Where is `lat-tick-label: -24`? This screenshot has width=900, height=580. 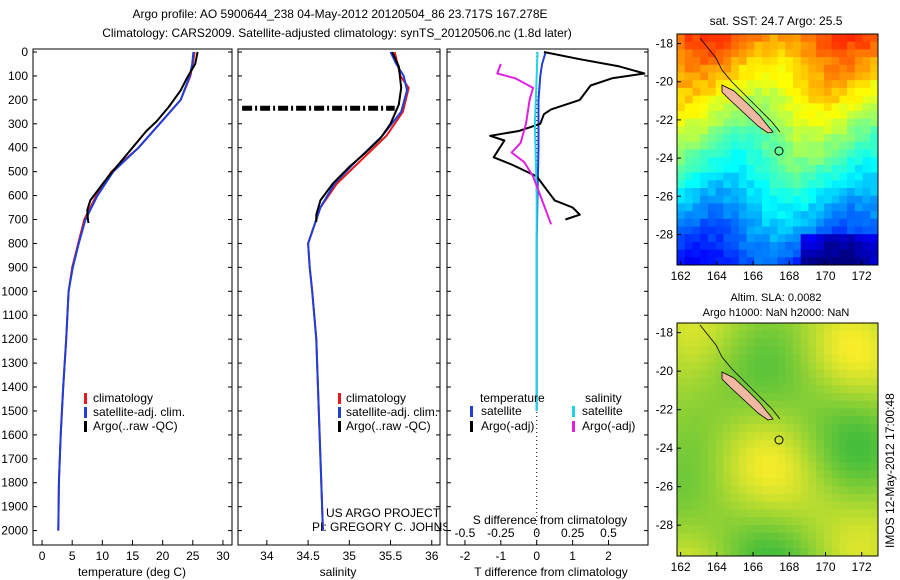
lat-tick-label: -24 is located at coordinates (665, 158).